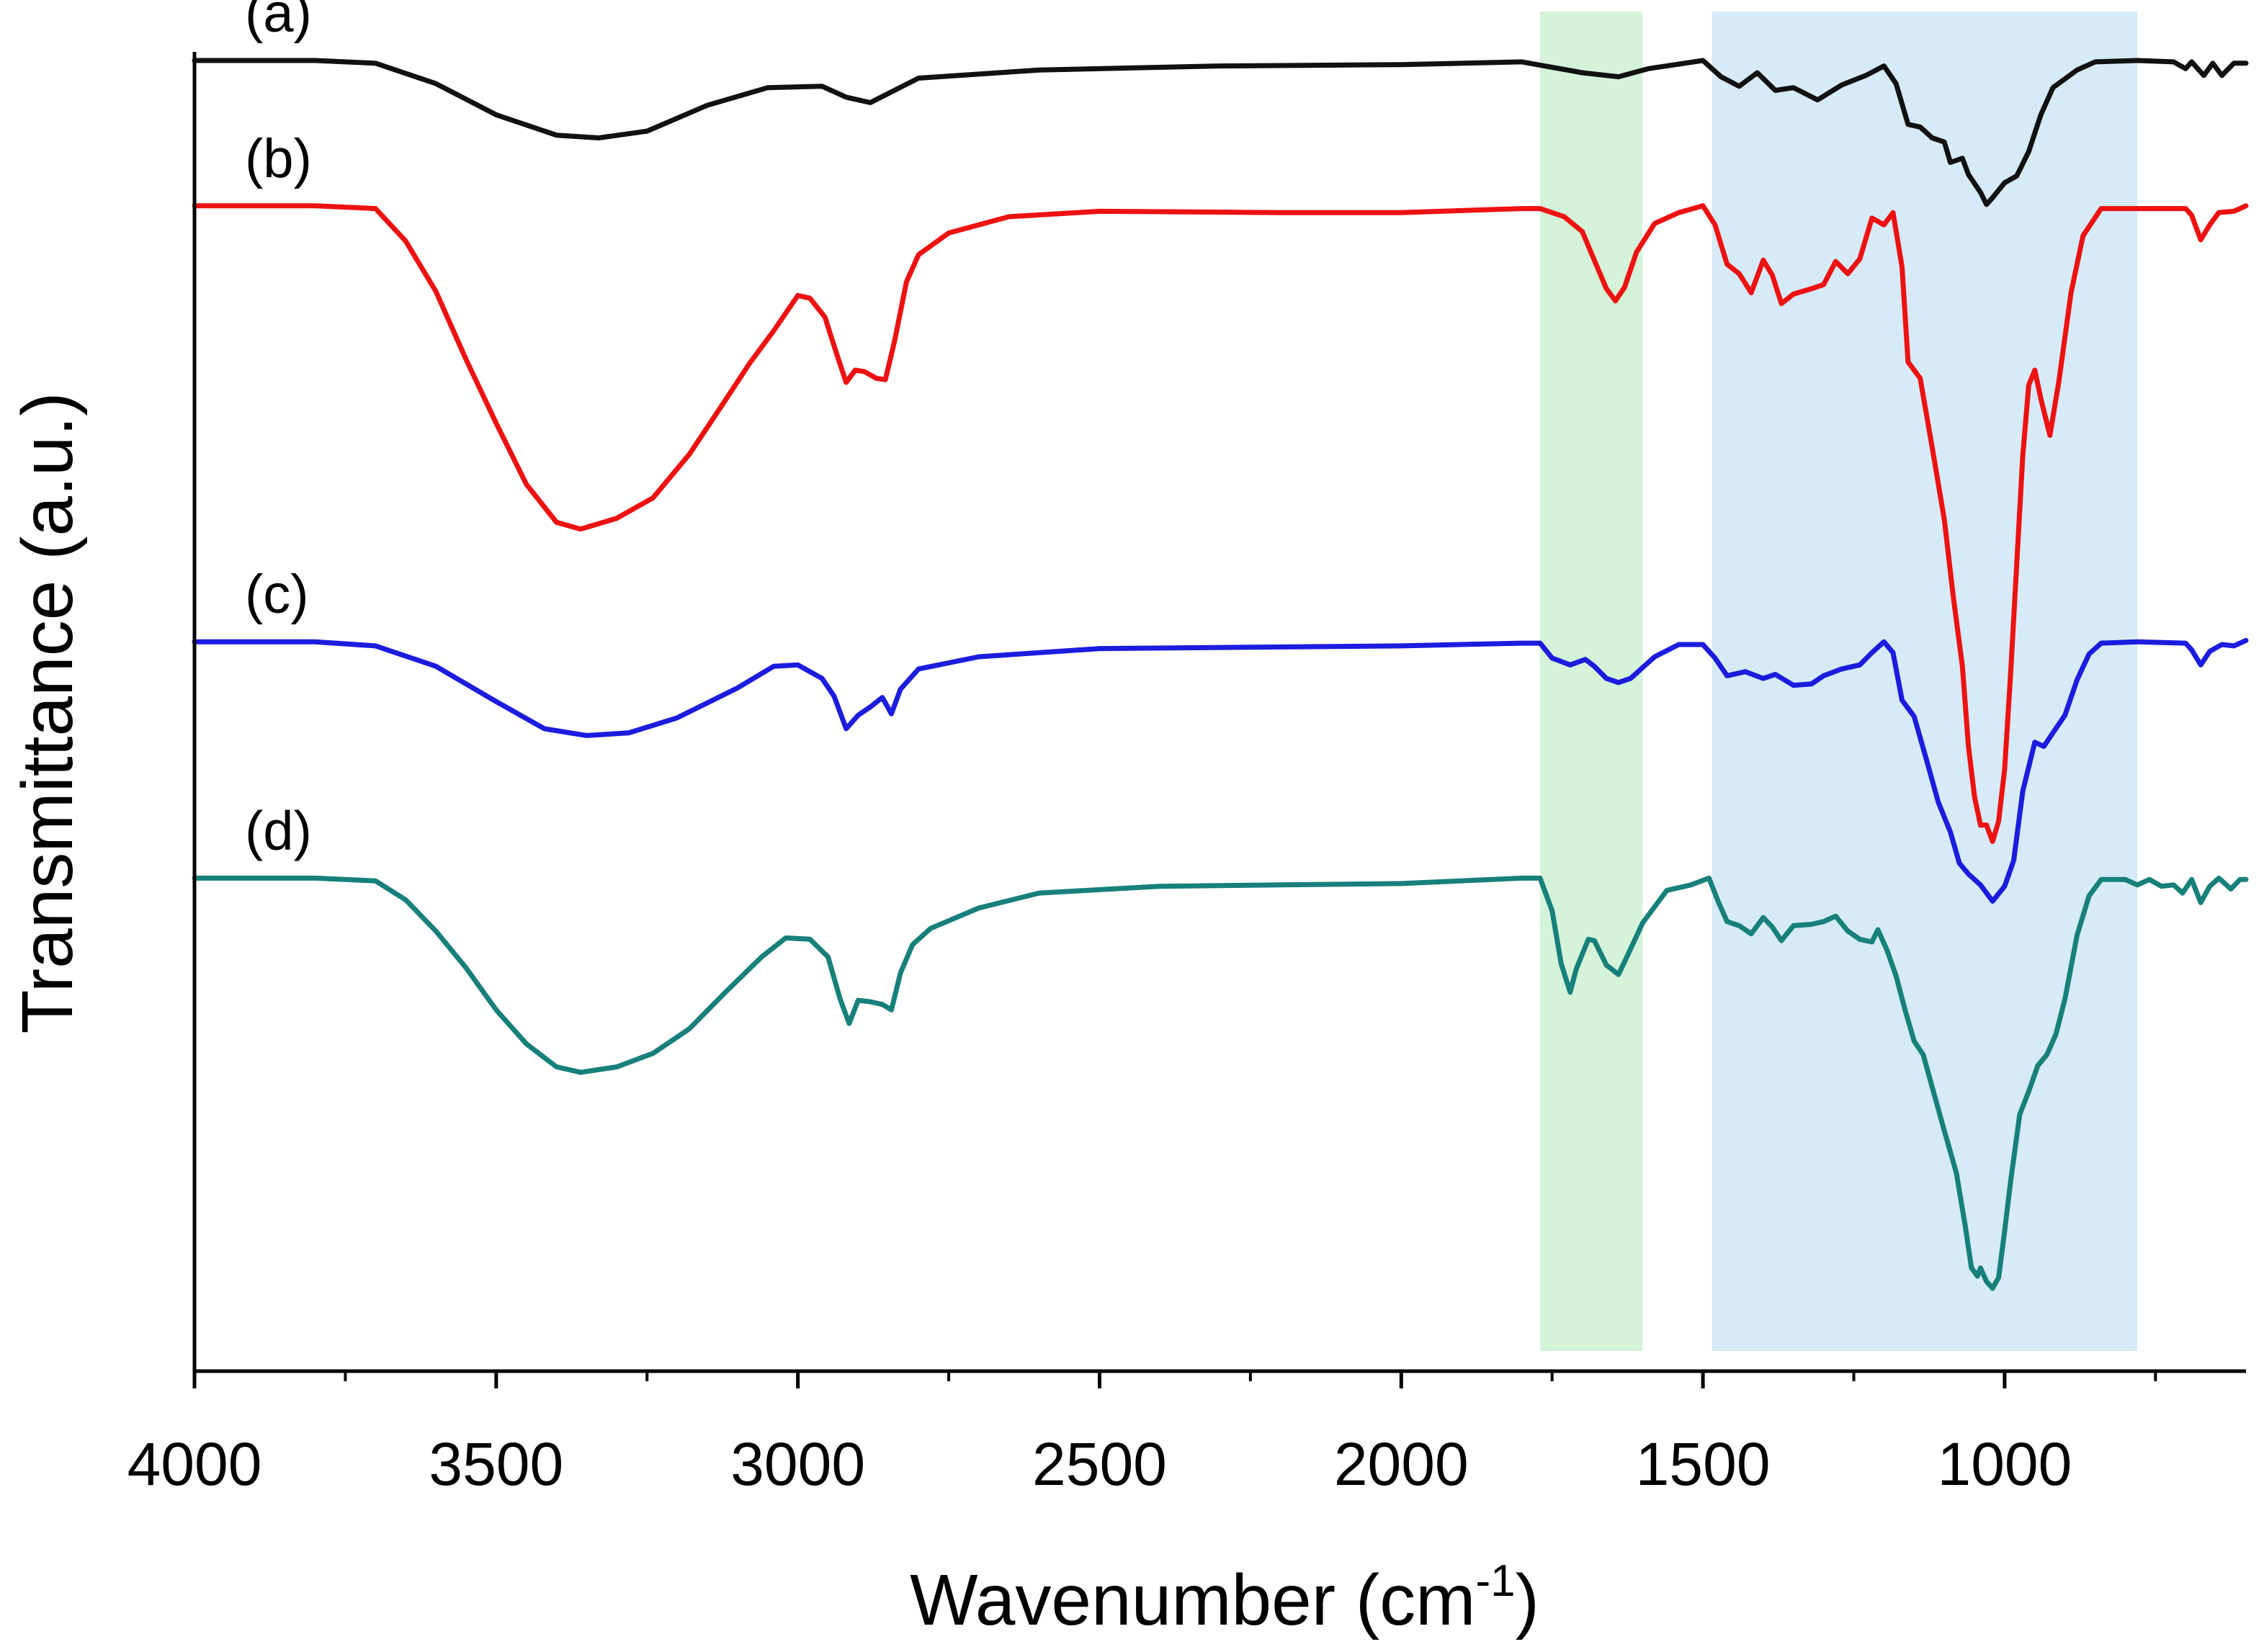  I want to click on x-tick-label: 4000, so click(194, 1464).